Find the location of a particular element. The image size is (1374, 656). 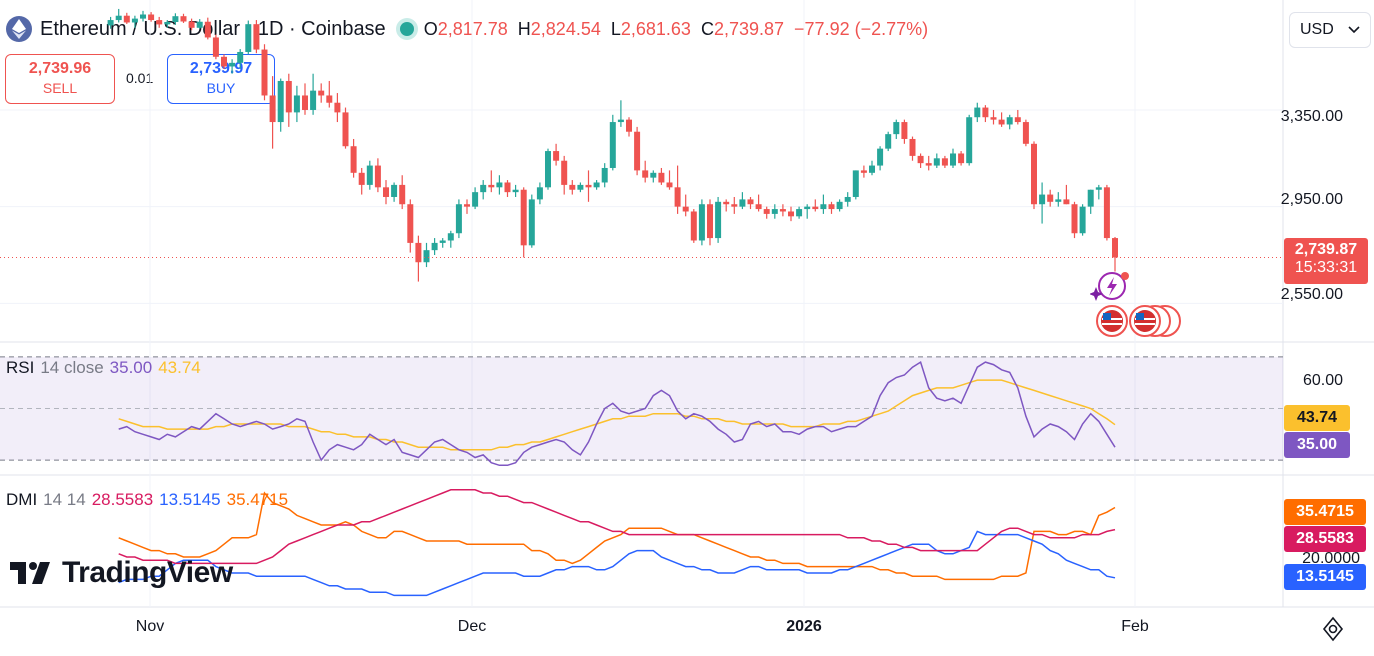

sell-price: 2,739.96 is located at coordinates (60, 68).